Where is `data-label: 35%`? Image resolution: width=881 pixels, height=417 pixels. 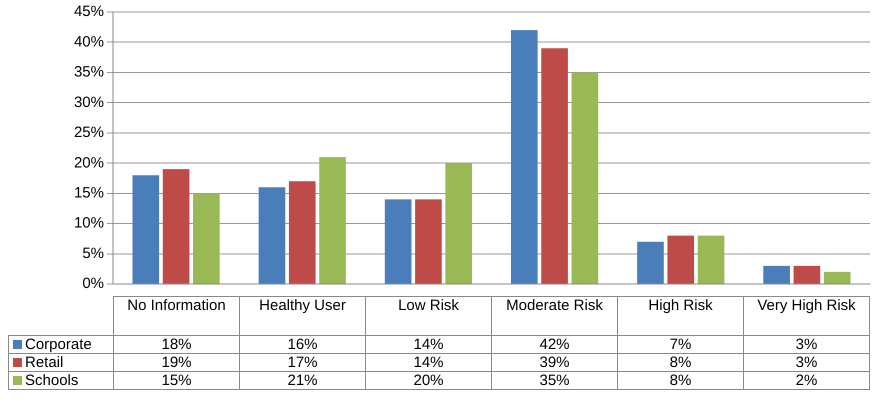
data-label: 35% is located at coordinates (555, 381).